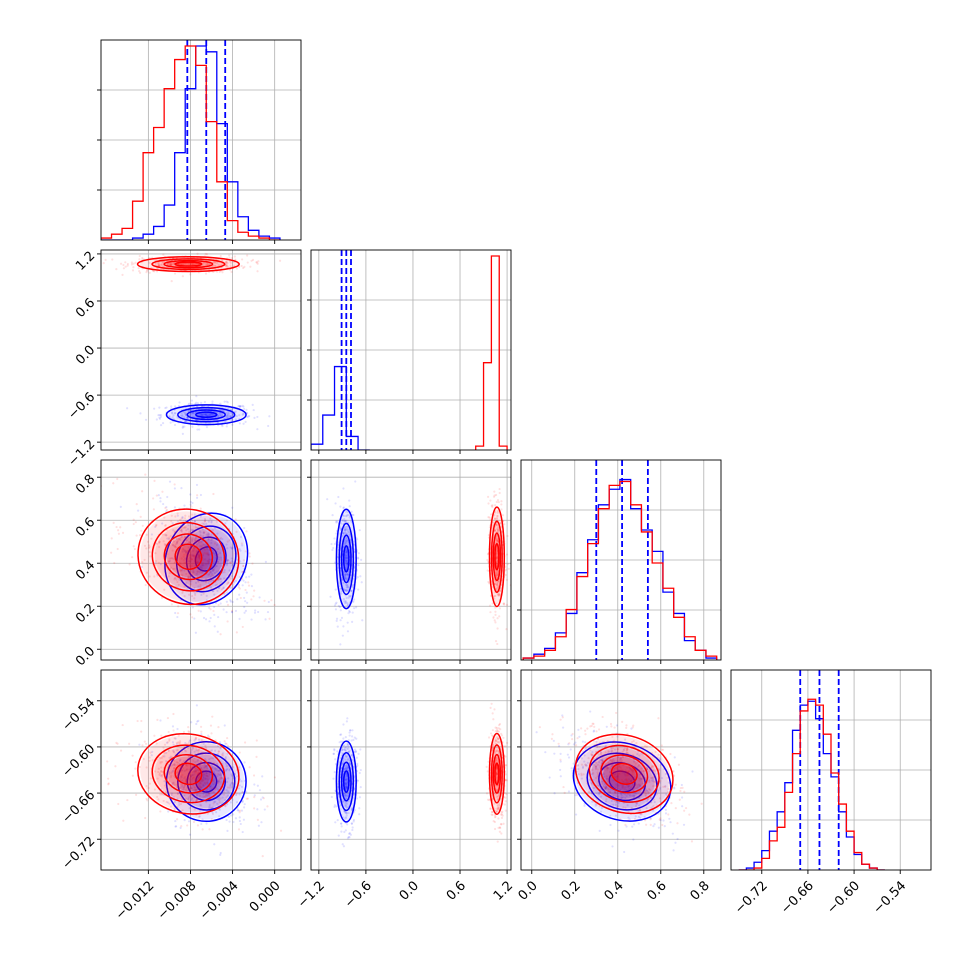 The height and width of the screenshot is (970, 970). I want to click on y-tick-label: −0.6, so click(81, 406).